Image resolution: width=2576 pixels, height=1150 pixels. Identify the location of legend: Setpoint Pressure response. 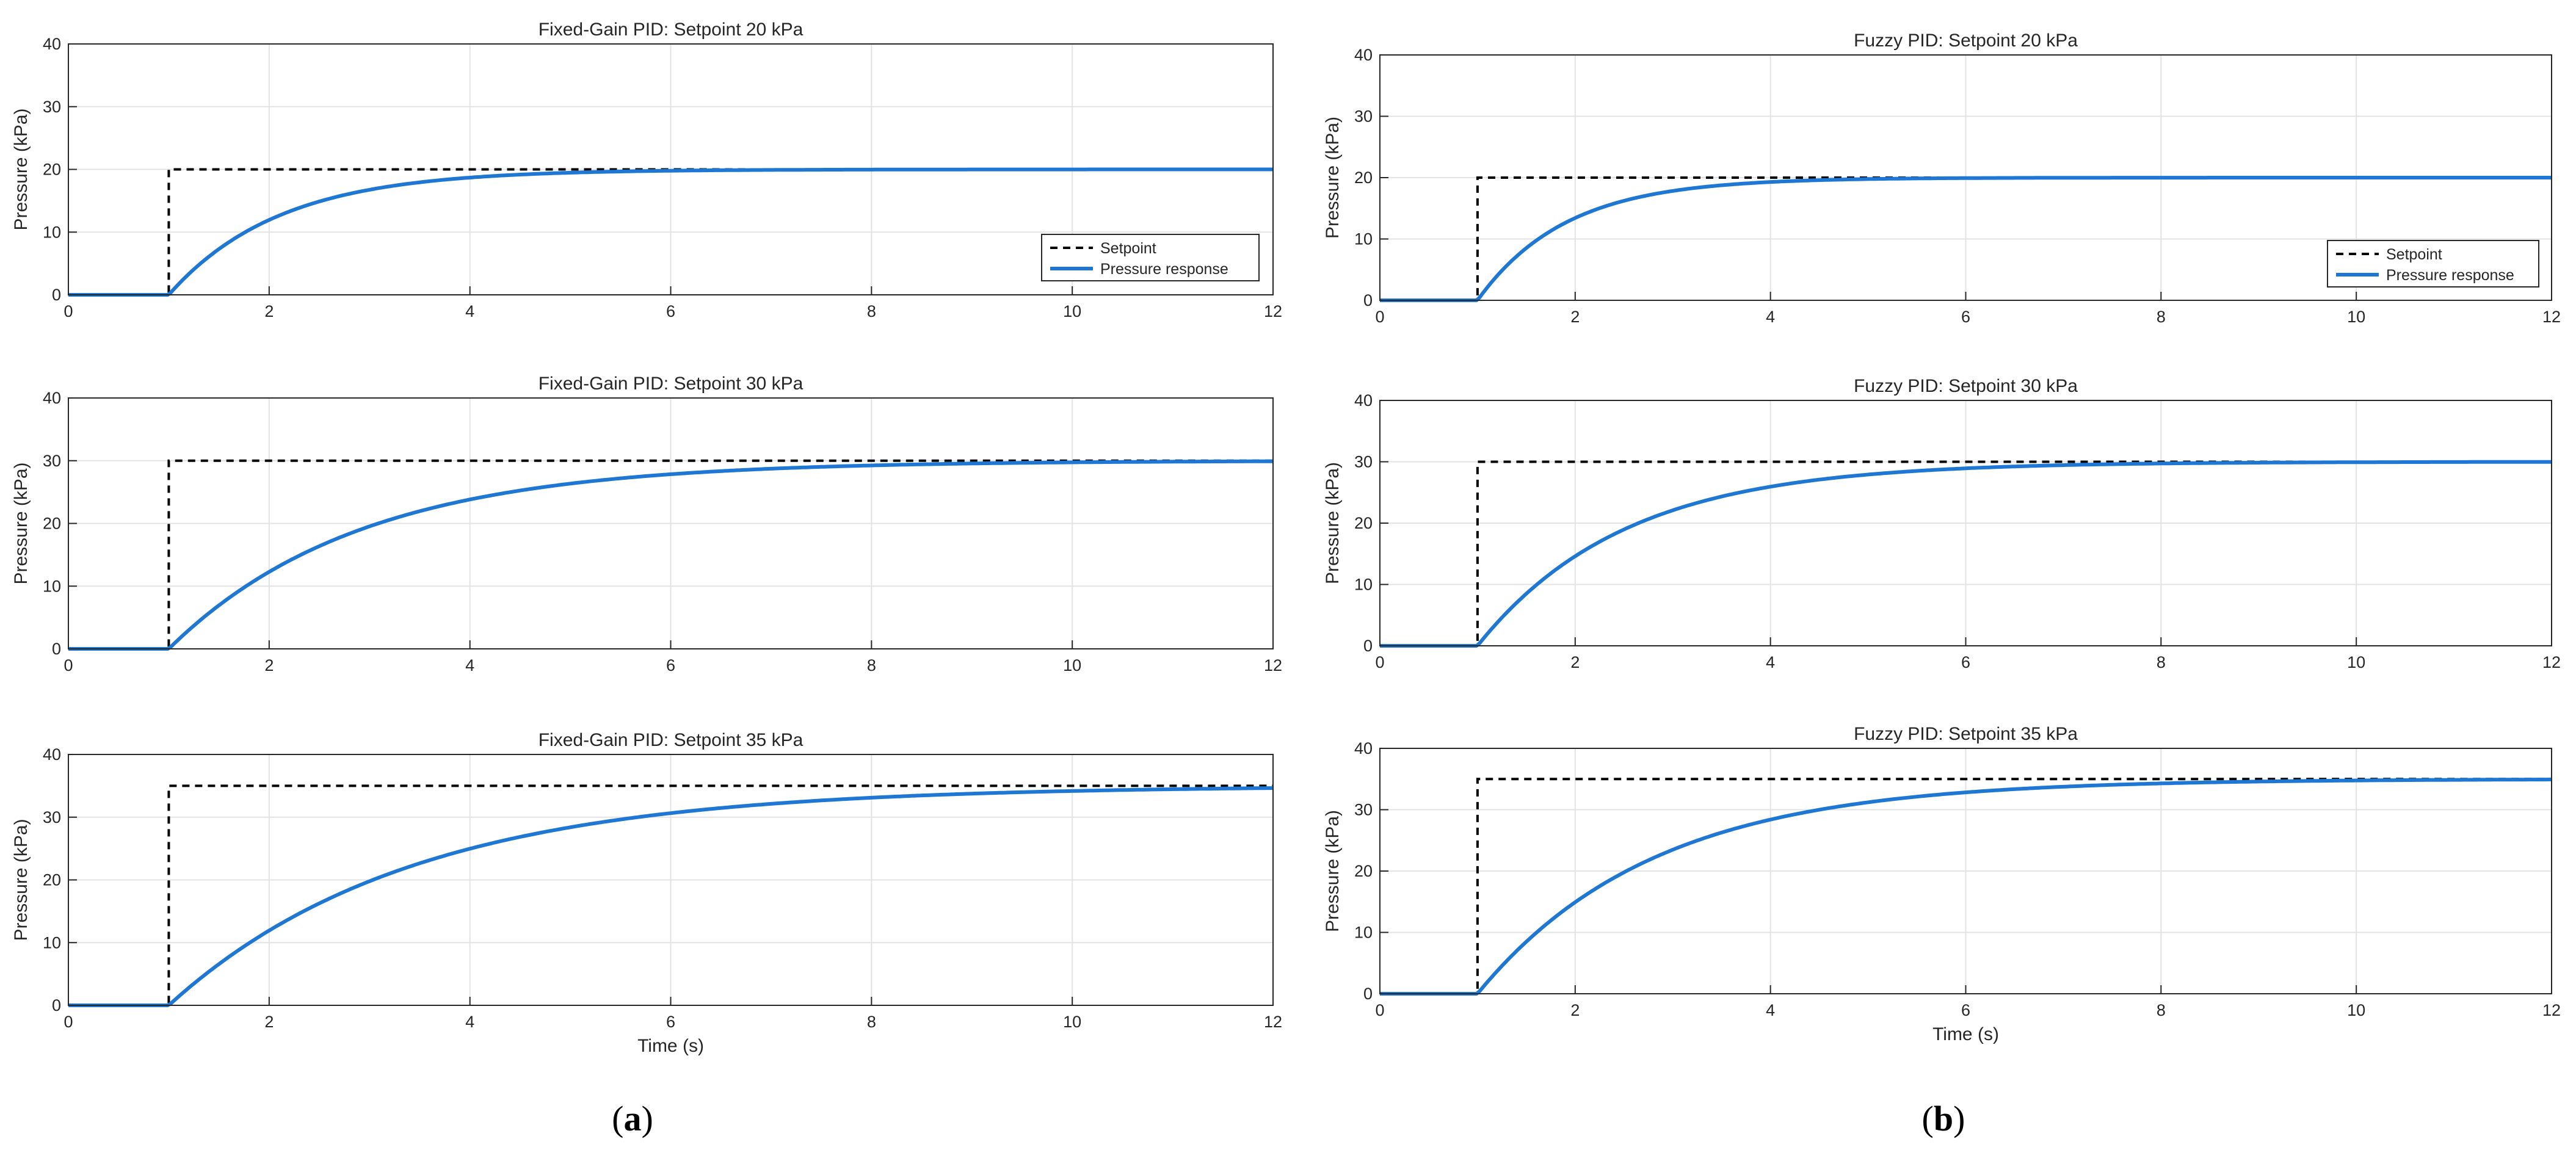
(2433, 264).